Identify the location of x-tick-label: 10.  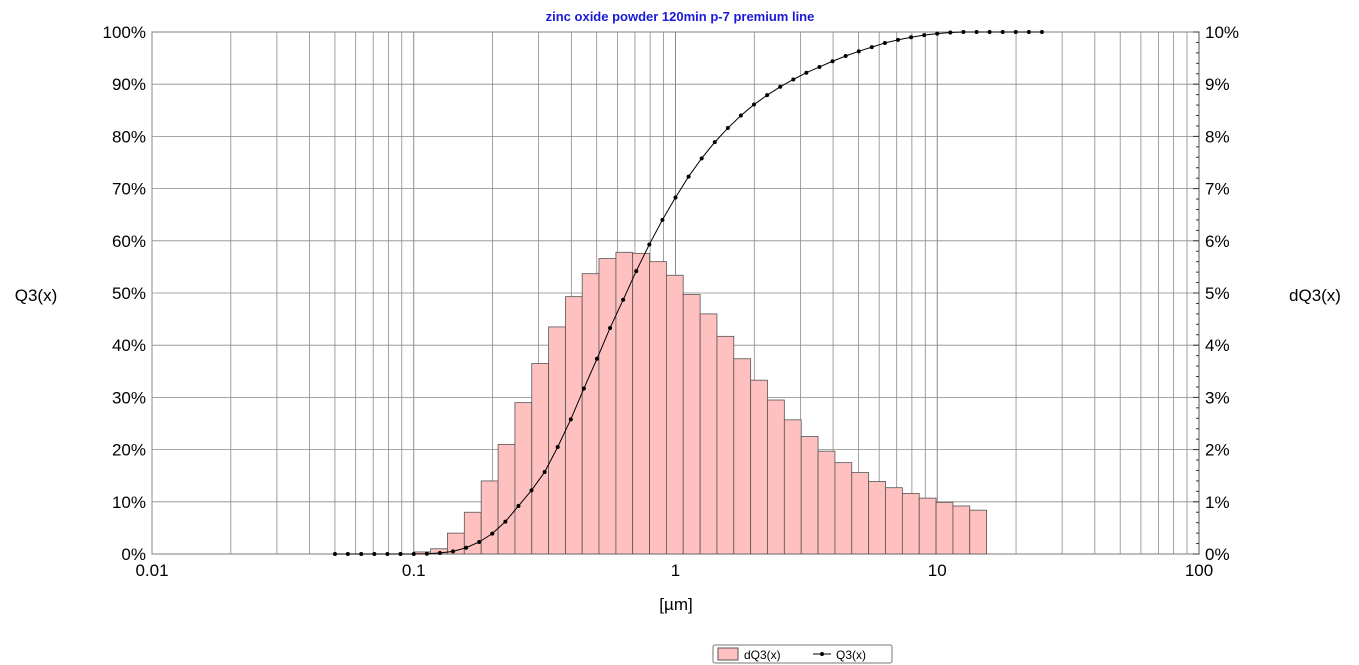
(937, 570).